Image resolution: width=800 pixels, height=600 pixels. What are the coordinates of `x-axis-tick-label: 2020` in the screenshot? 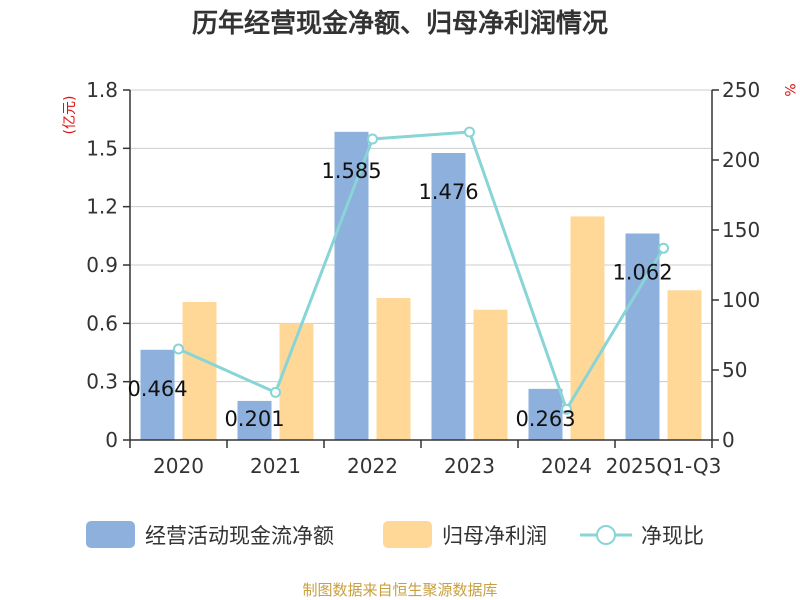 It's located at (178, 466).